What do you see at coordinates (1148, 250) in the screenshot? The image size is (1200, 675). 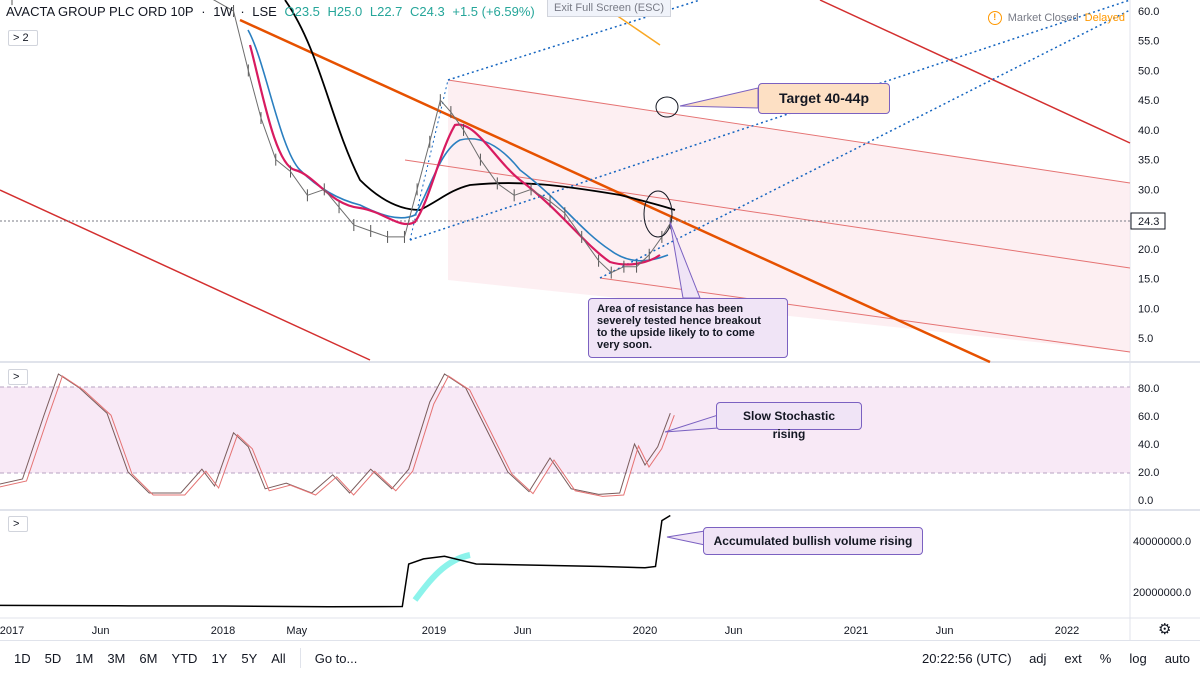 I see `price-tick: 20.0` at bounding box center [1148, 250].